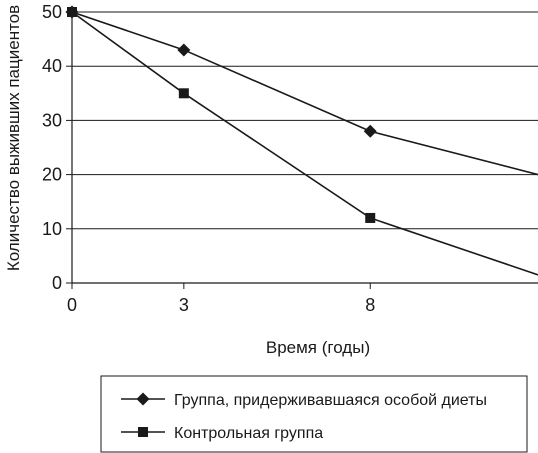 This screenshot has height=453, width=538. I want to click on x-tick-label-3: 3, so click(184, 305).